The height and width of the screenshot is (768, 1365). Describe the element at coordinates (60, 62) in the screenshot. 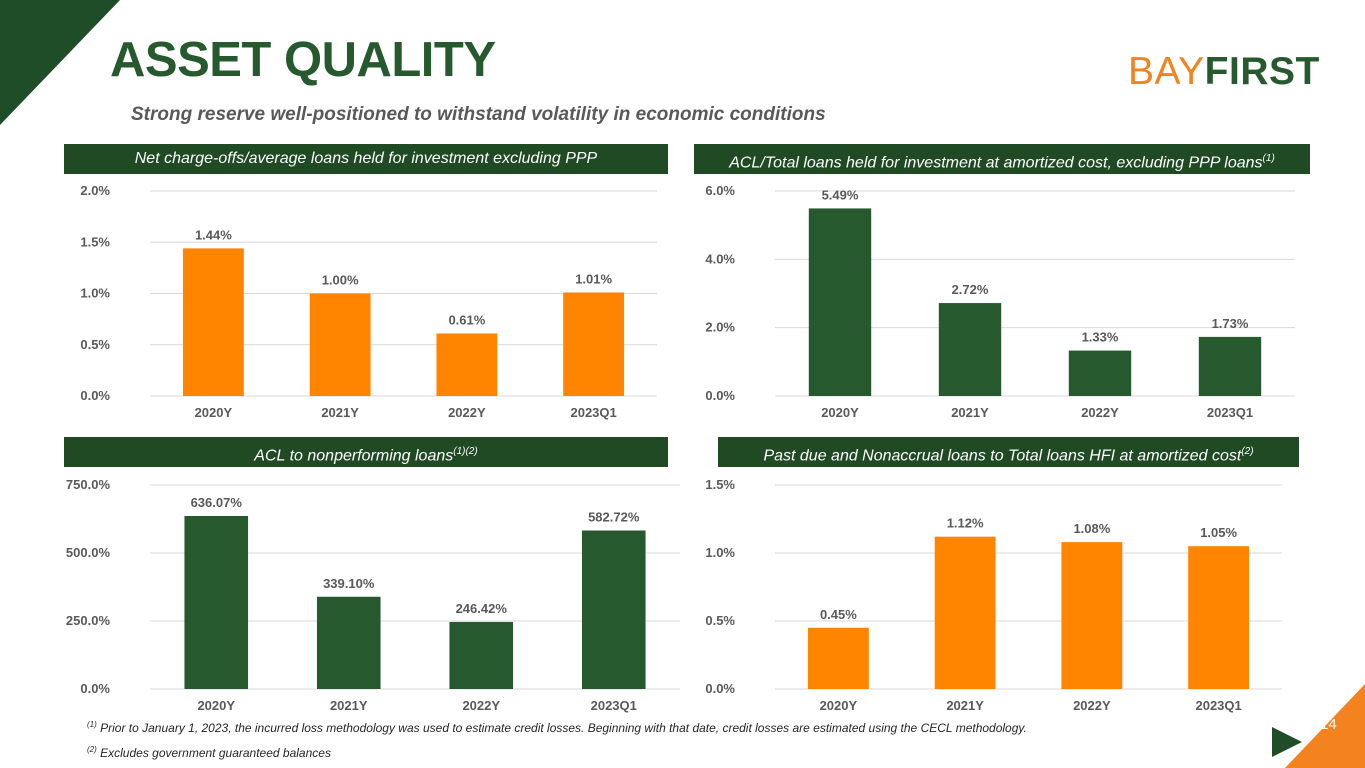

I see `corner-decoration` at that location.